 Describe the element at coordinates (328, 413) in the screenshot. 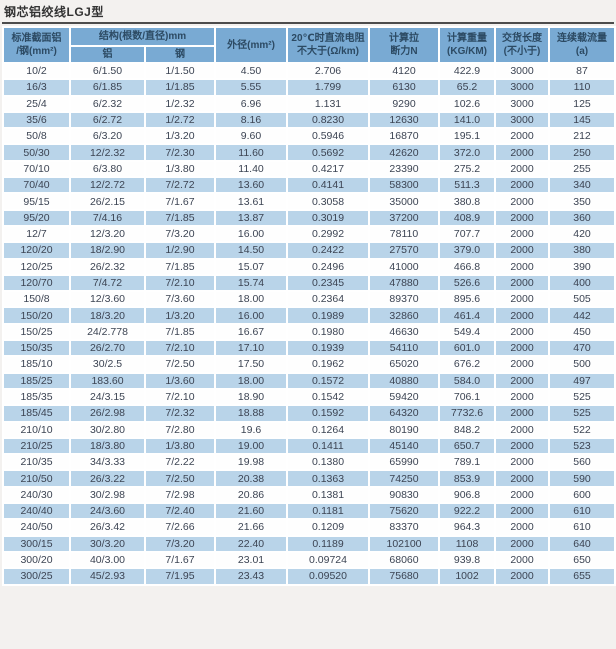

I see `table-cell: 0.1592` at that location.